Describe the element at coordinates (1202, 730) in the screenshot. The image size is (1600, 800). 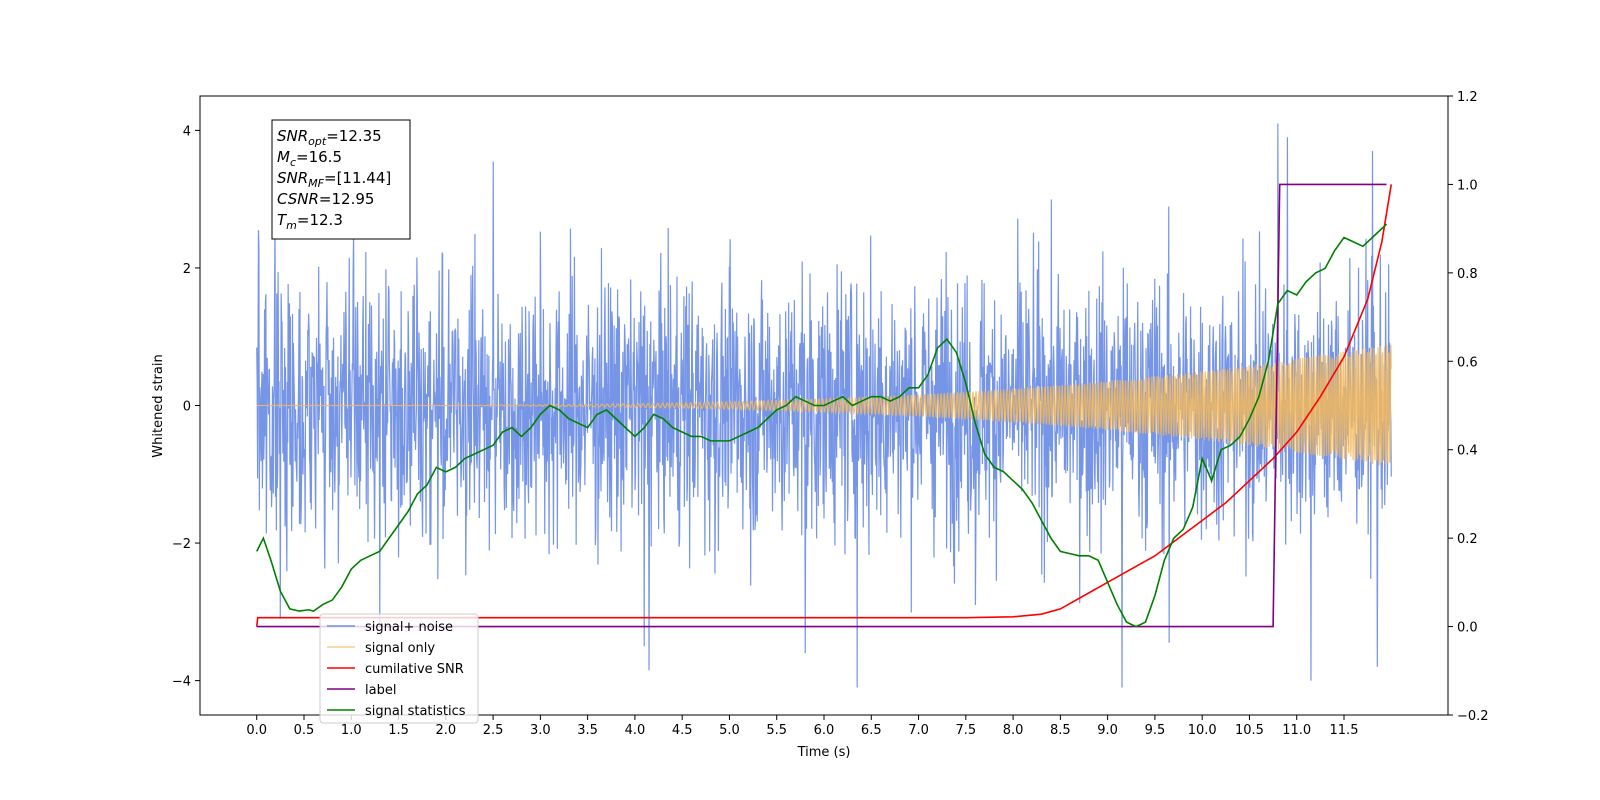
I see `x-tick-label: 10.0` at that location.